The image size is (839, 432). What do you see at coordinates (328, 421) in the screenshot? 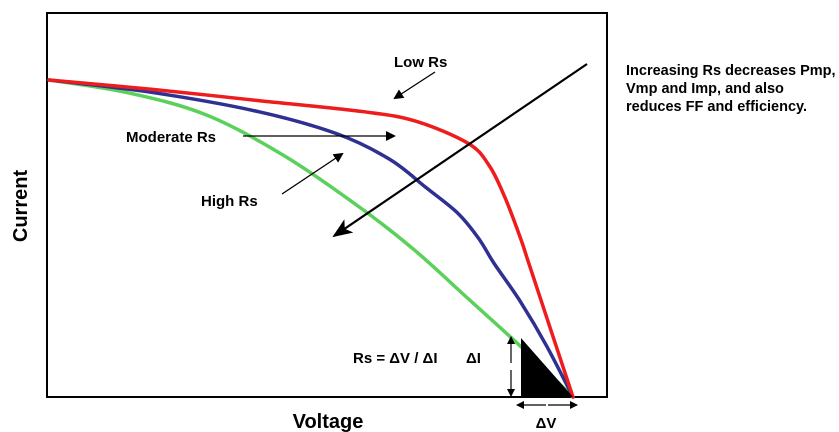
I see `x-axis-label: Voltage` at bounding box center [328, 421].